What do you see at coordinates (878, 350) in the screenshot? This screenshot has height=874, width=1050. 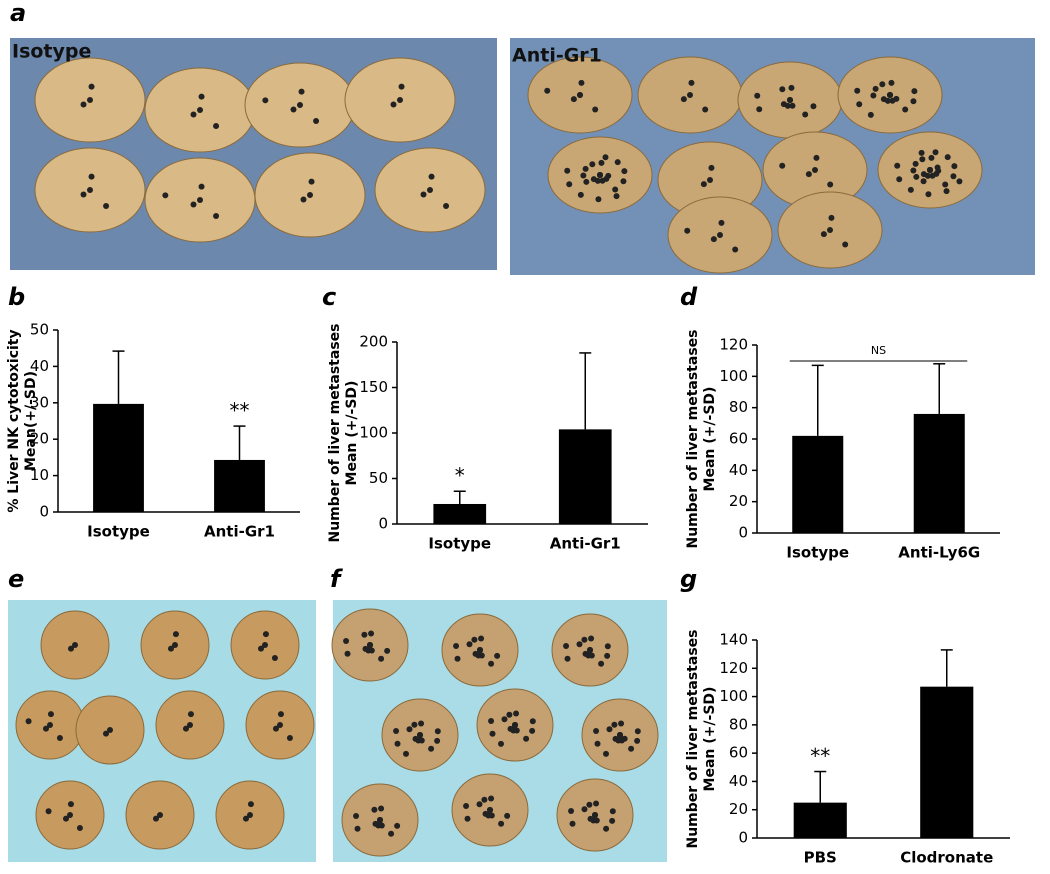 I see `significance: NS` at bounding box center [878, 350].